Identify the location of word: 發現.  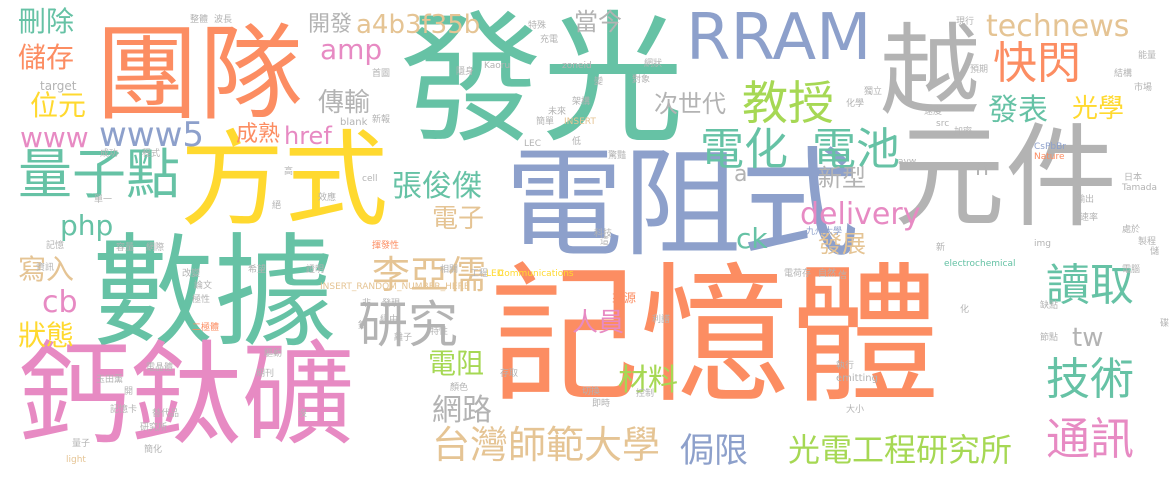
(391, 304).